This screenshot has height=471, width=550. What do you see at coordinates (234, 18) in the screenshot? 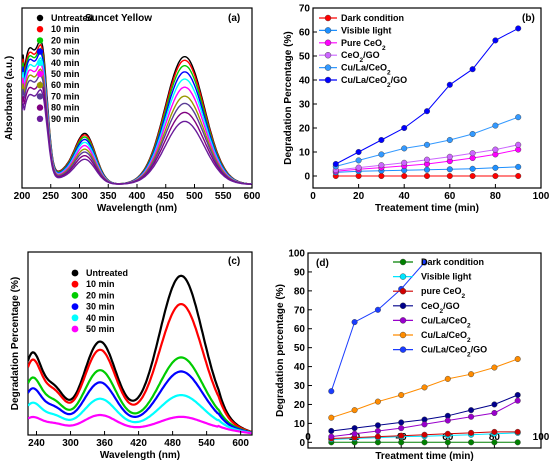
I see `panel-label: (a)` at bounding box center [234, 18].